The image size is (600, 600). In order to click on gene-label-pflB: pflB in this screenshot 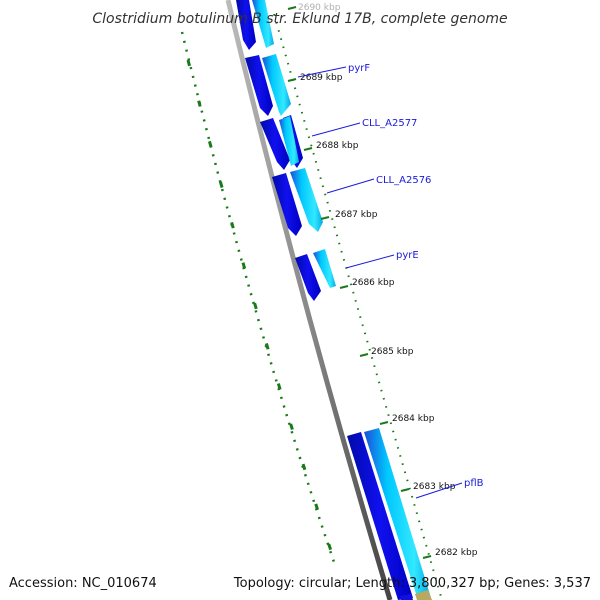, I will do `click(474, 483)`.